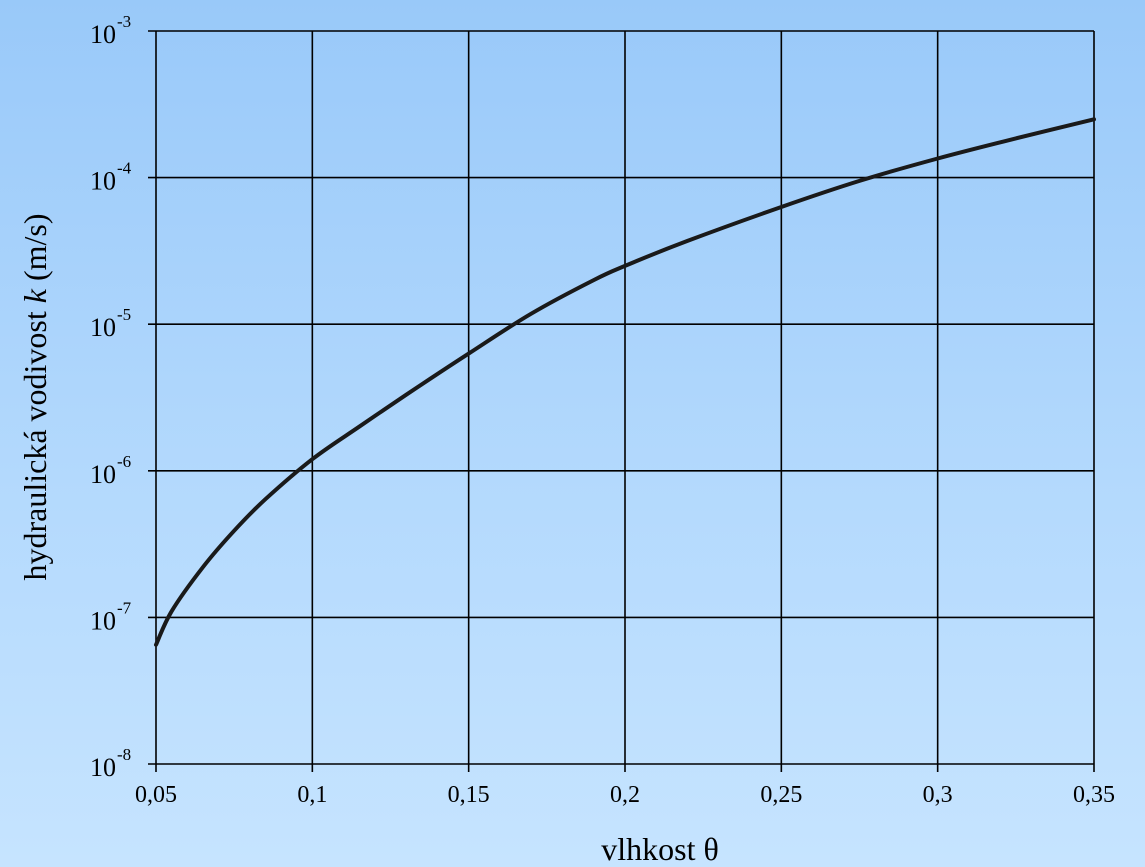 This screenshot has height=867, width=1145. Describe the element at coordinates (469, 795) in the screenshot. I see `x-tick-label: 0,15` at that location.